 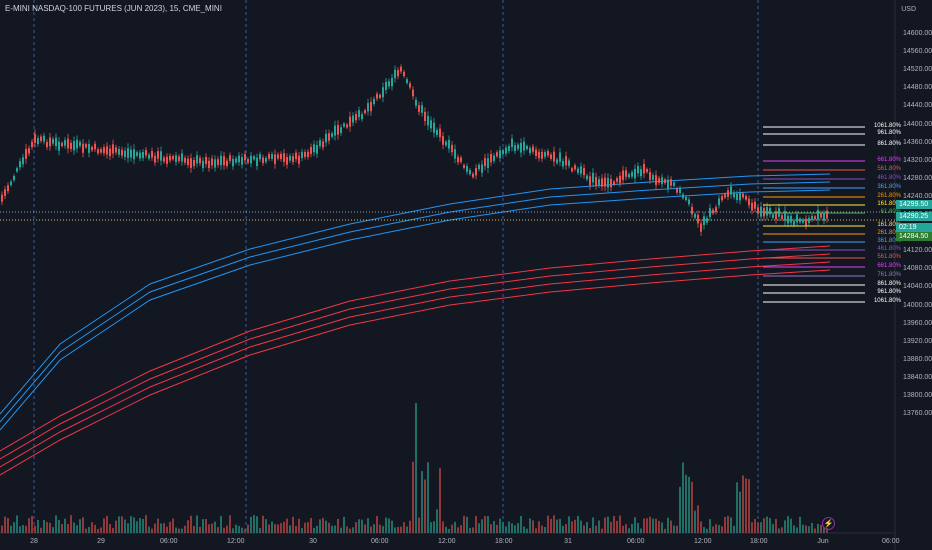 What do you see at coordinates (917, 196) in the screenshot?
I see `price-tick: 14240.00` at bounding box center [917, 196].